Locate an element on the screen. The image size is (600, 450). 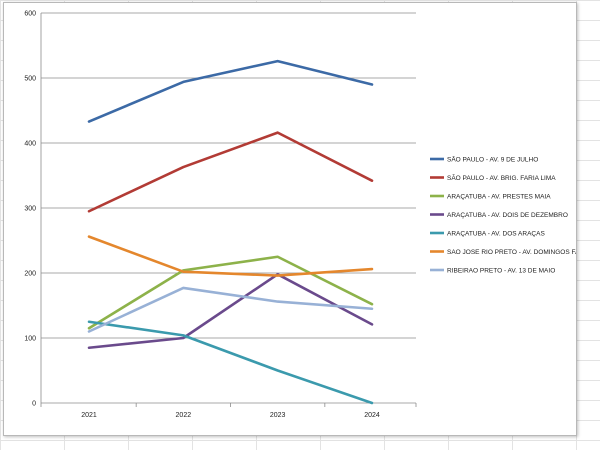
legend-entry: RIBEIRAO PRETO - AV. 13 DE MAIO is located at coordinates (501, 270).